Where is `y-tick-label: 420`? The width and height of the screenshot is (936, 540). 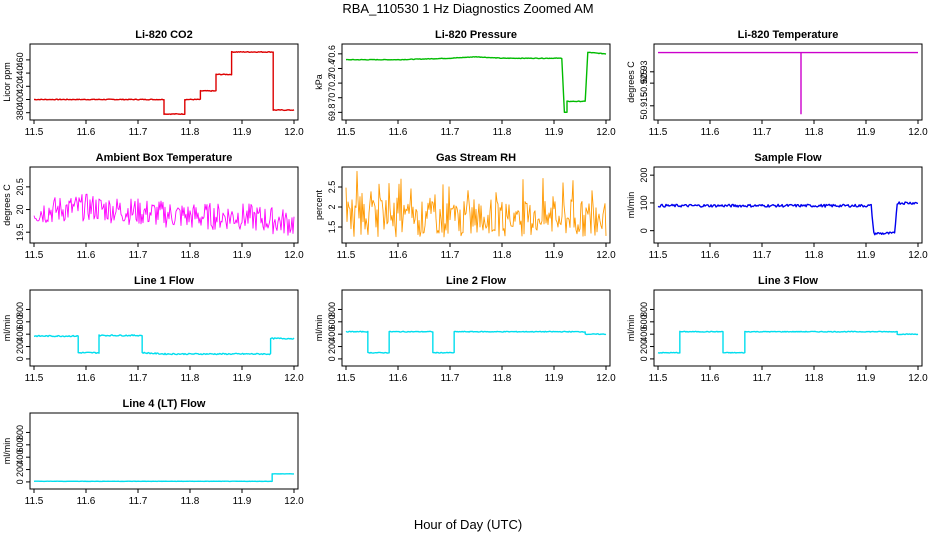
y-tick-label: 420 is located at coordinates (20, 86).